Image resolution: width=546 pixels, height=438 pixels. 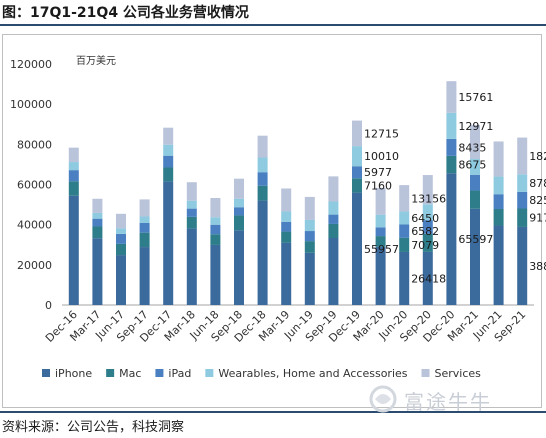 I want to click on data-label: 7079, so click(x=425, y=245).